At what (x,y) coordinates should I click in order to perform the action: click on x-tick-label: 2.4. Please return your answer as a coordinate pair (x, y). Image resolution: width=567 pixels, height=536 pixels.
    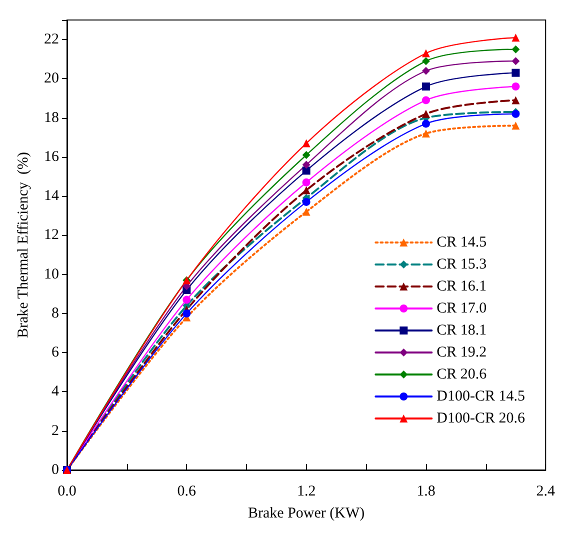
    Looking at the image, I should click on (546, 492).